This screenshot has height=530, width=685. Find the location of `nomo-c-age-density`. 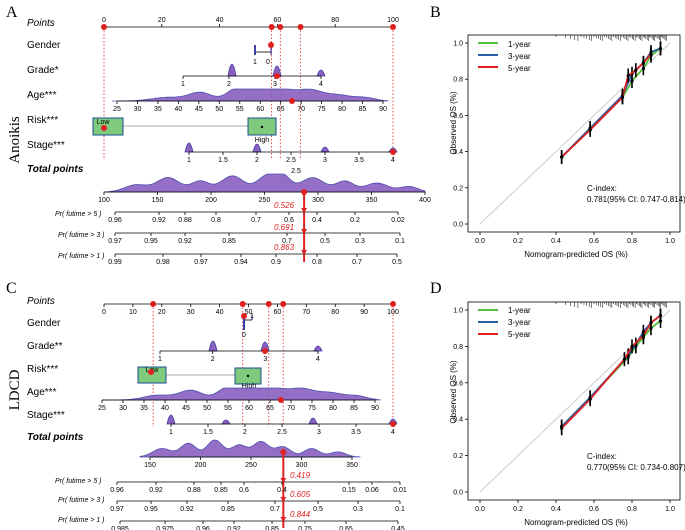

nomo-c-age-density is located at coordinates (241, 394).